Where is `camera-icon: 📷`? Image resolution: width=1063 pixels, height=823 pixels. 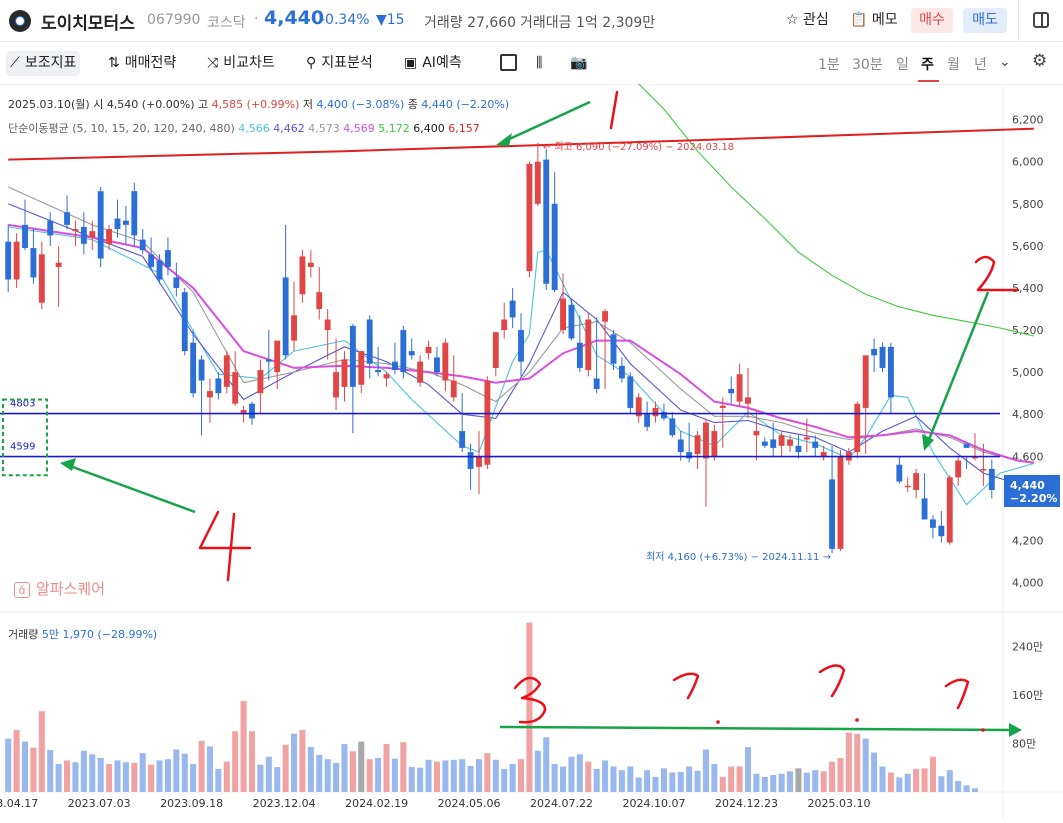
camera-icon: 📷 is located at coordinates (579, 63).